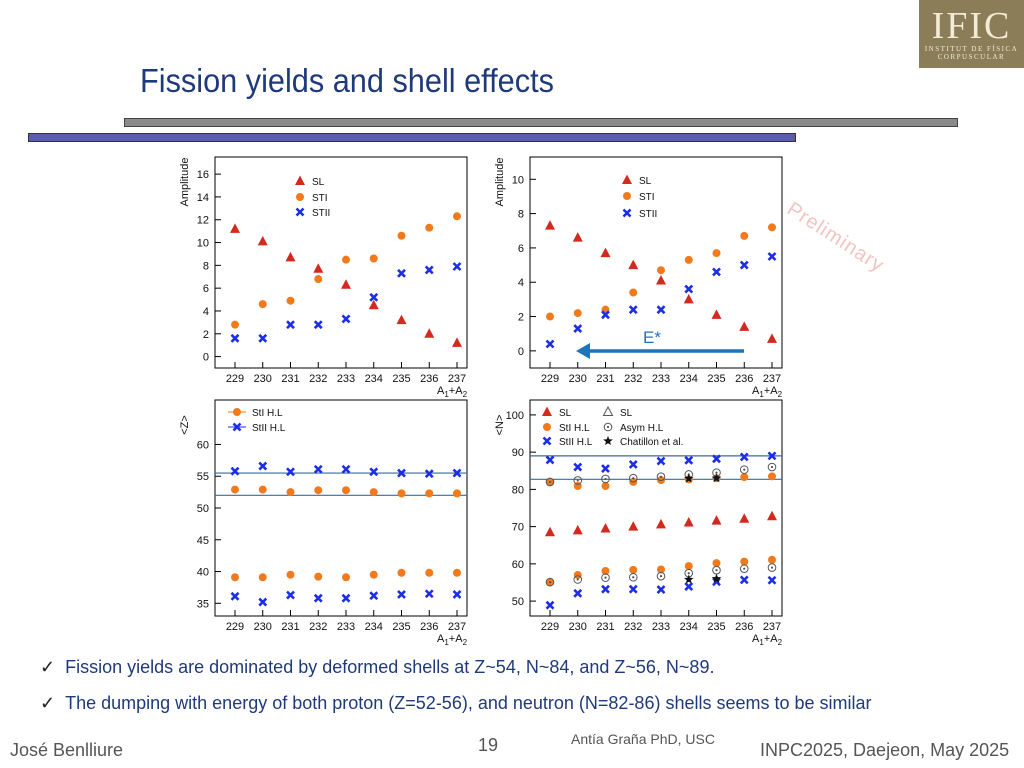 This screenshot has width=1024, height=768. I want to click on logo-sub-text-1: INSTITUT DE FÍSICA, so click(971, 49).